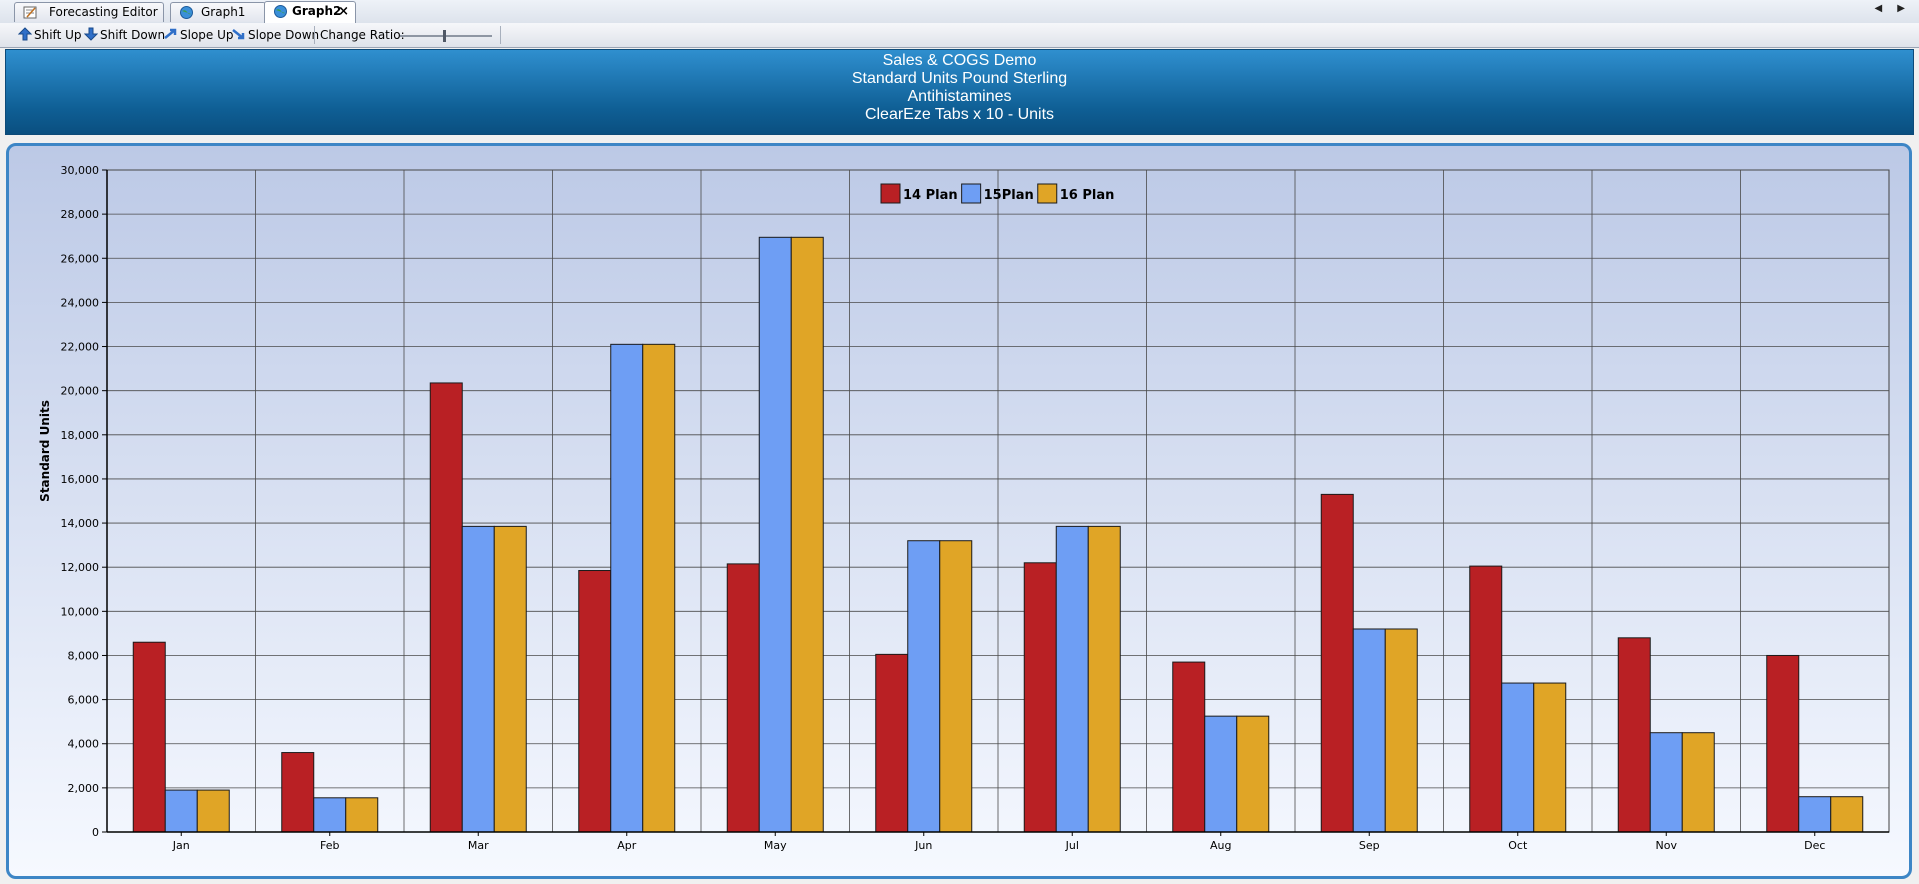  Describe the element at coordinates (103, 12) in the screenshot. I see `tab-label: Forecasting Editor` at that location.